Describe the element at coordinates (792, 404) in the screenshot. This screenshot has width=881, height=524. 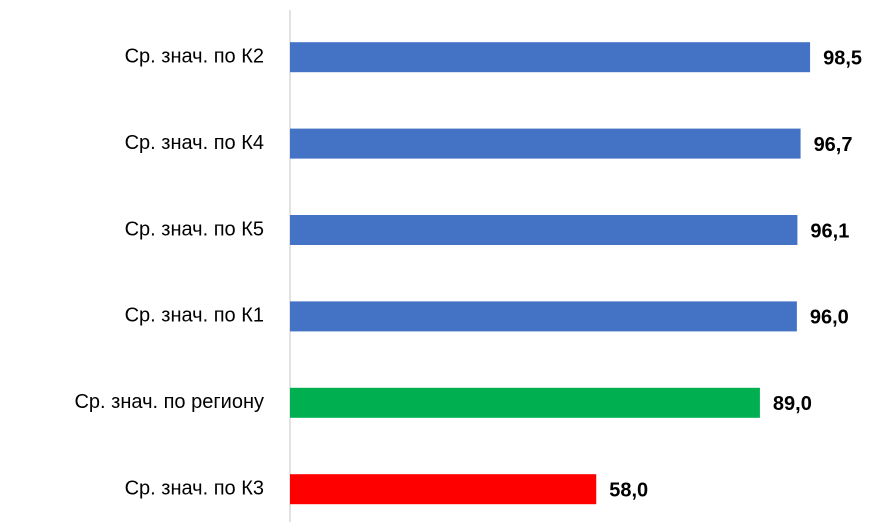
I see `value-label: 89,0` at that location.